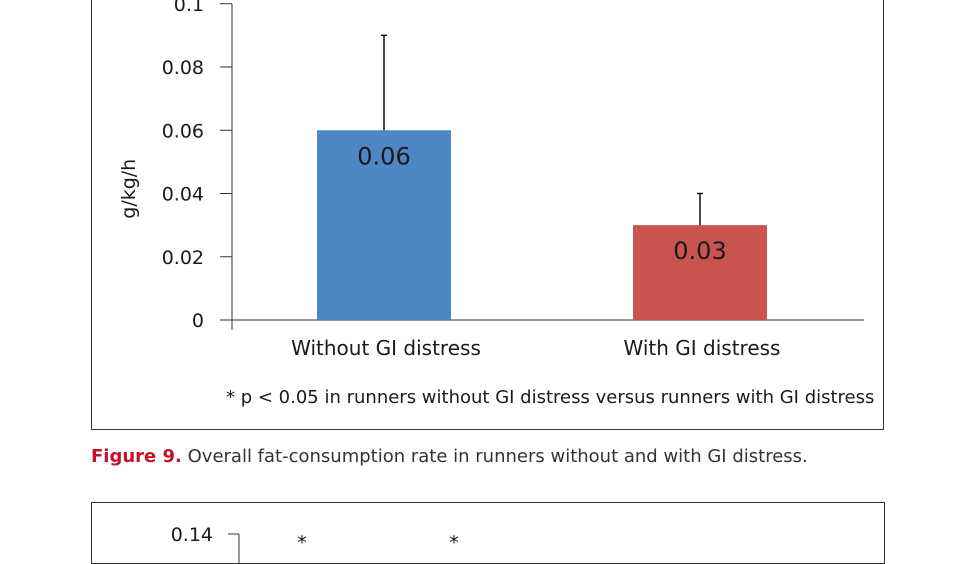 The width and height of the screenshot is (958, 564). Describe the element at coordinates (136, 456) in the screenshot. I see `figure-number: Figure 9.` at that location.